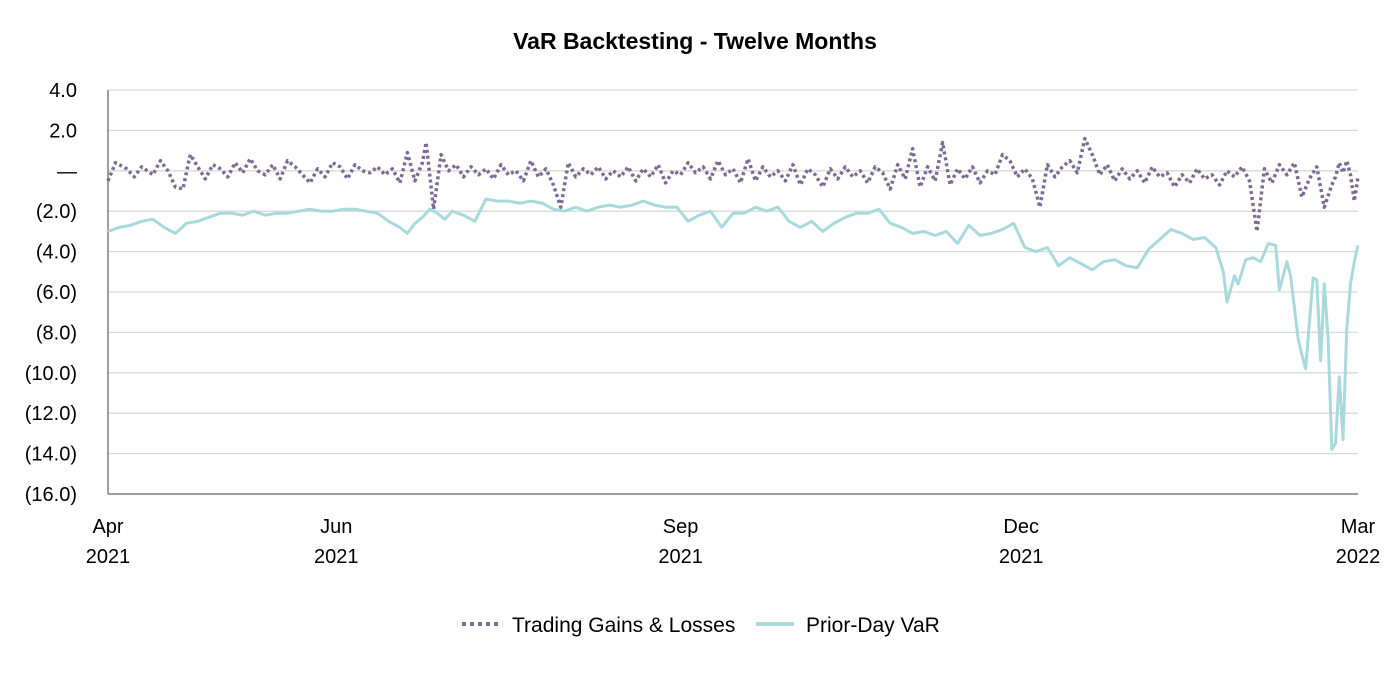  I want to click on y-tick-label: (10.0), so click(51, 374).